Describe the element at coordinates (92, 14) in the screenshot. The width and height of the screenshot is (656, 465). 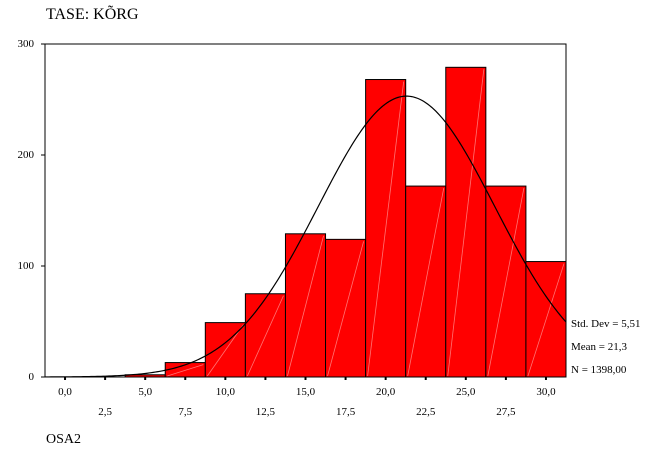
I see `chart-title: TASE: KÕRG` at that location.